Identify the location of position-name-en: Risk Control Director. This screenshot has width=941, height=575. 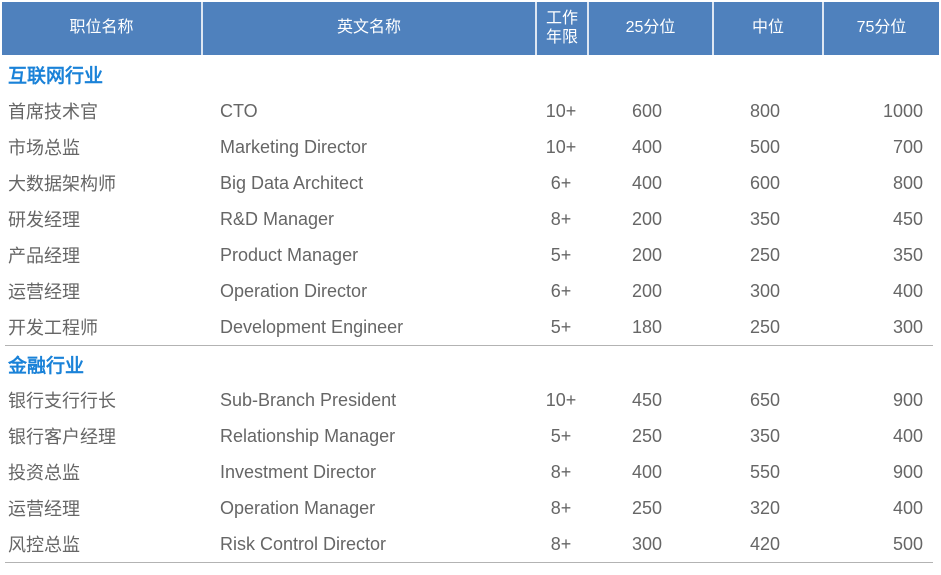
(303, 543).